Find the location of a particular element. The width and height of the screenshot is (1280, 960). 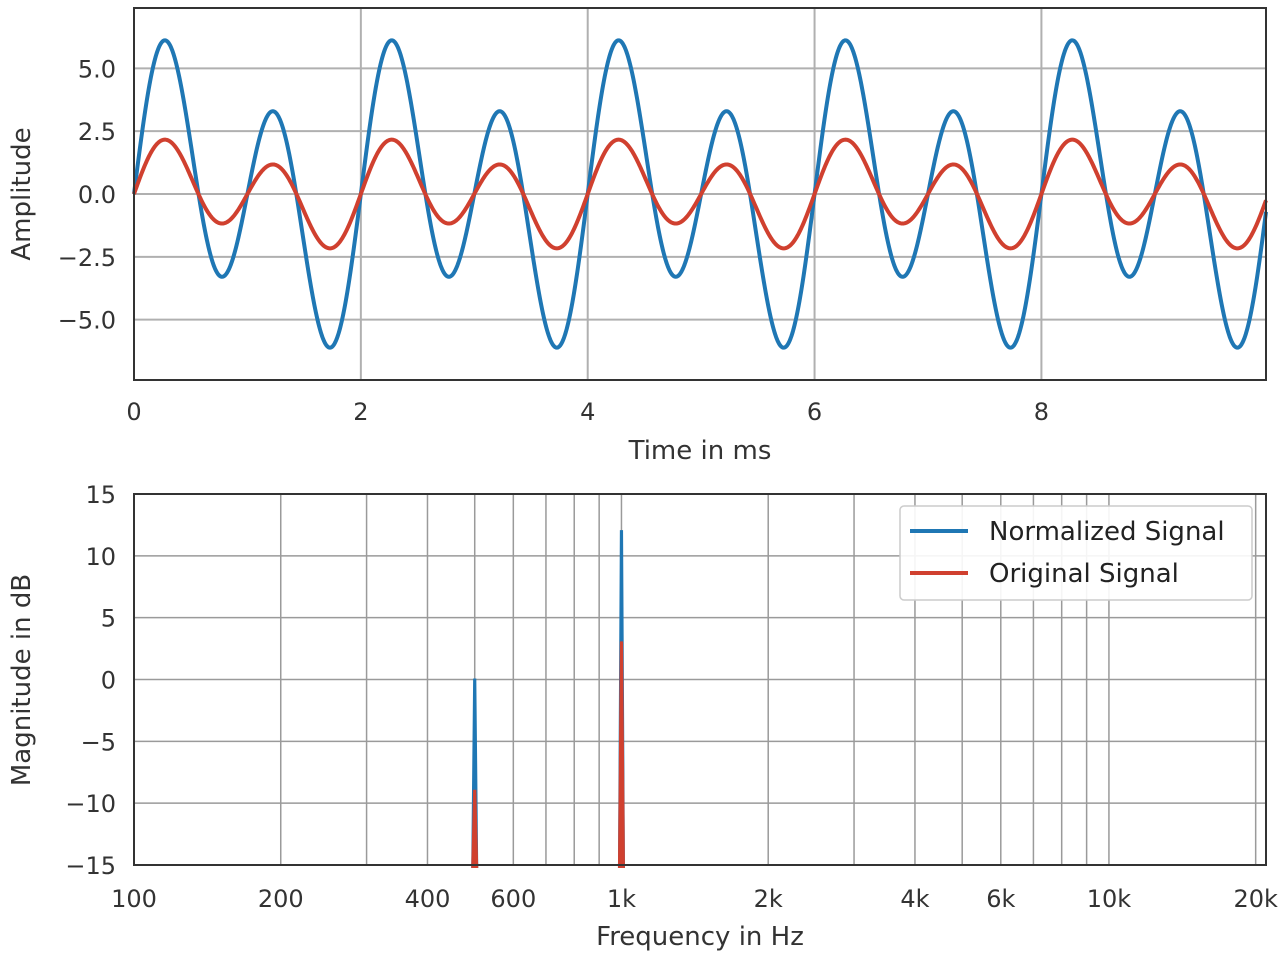

time-y-tick-label: −5.0 is located at coordinates (87, 321).